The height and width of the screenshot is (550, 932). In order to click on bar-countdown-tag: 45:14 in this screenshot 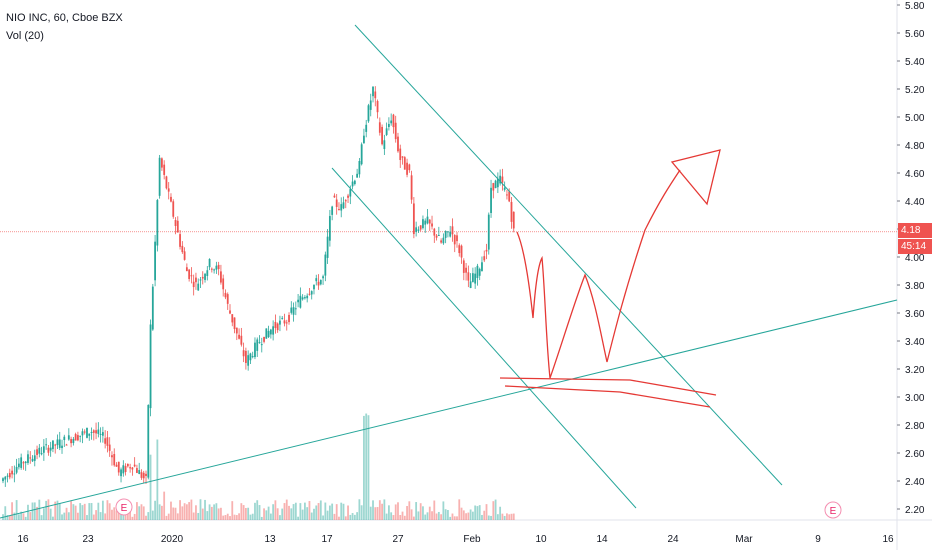, I will do `click(915, 246)`.